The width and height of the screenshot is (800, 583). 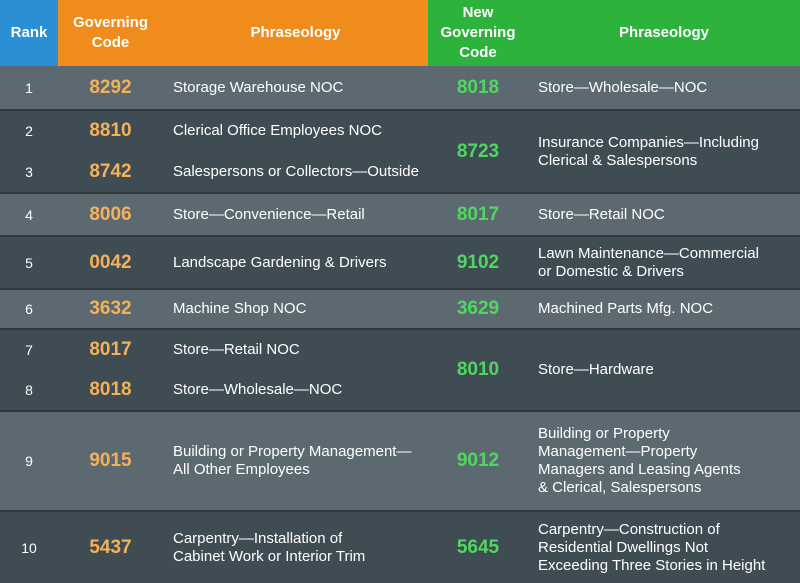 What do you see at coordinates (478, 33) in the screenshot?
I see `header-new-governing-code: New Governing Code` at bounding box center [478, 33].